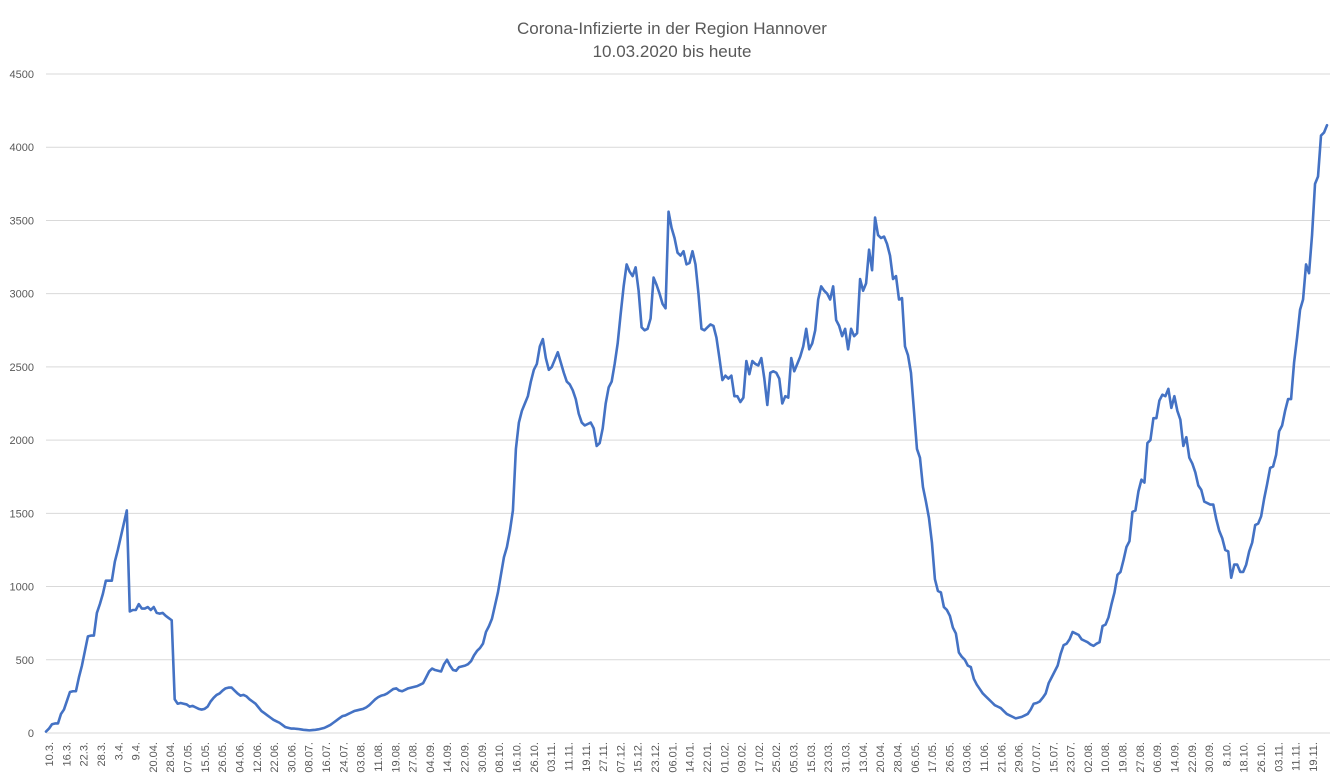 Image resolution: width=1344 pixels, height=781 pixels. I want to click on x-tick-label: 29.06., so click(1020, 757).